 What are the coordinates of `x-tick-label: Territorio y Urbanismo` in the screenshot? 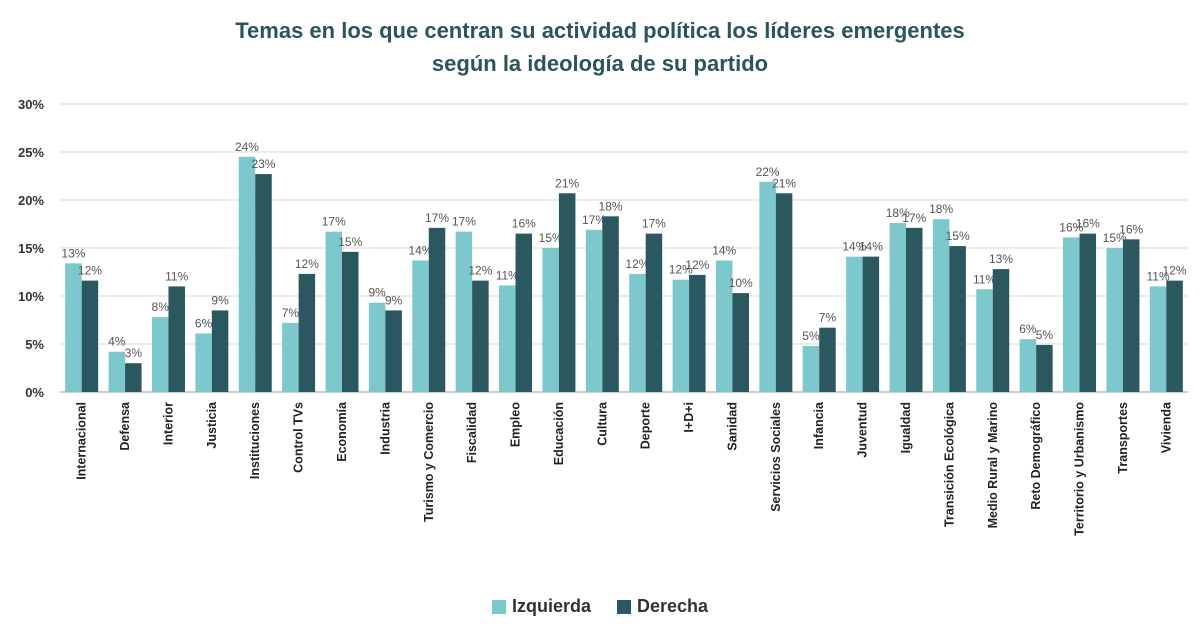 It's located at (1080, 469).